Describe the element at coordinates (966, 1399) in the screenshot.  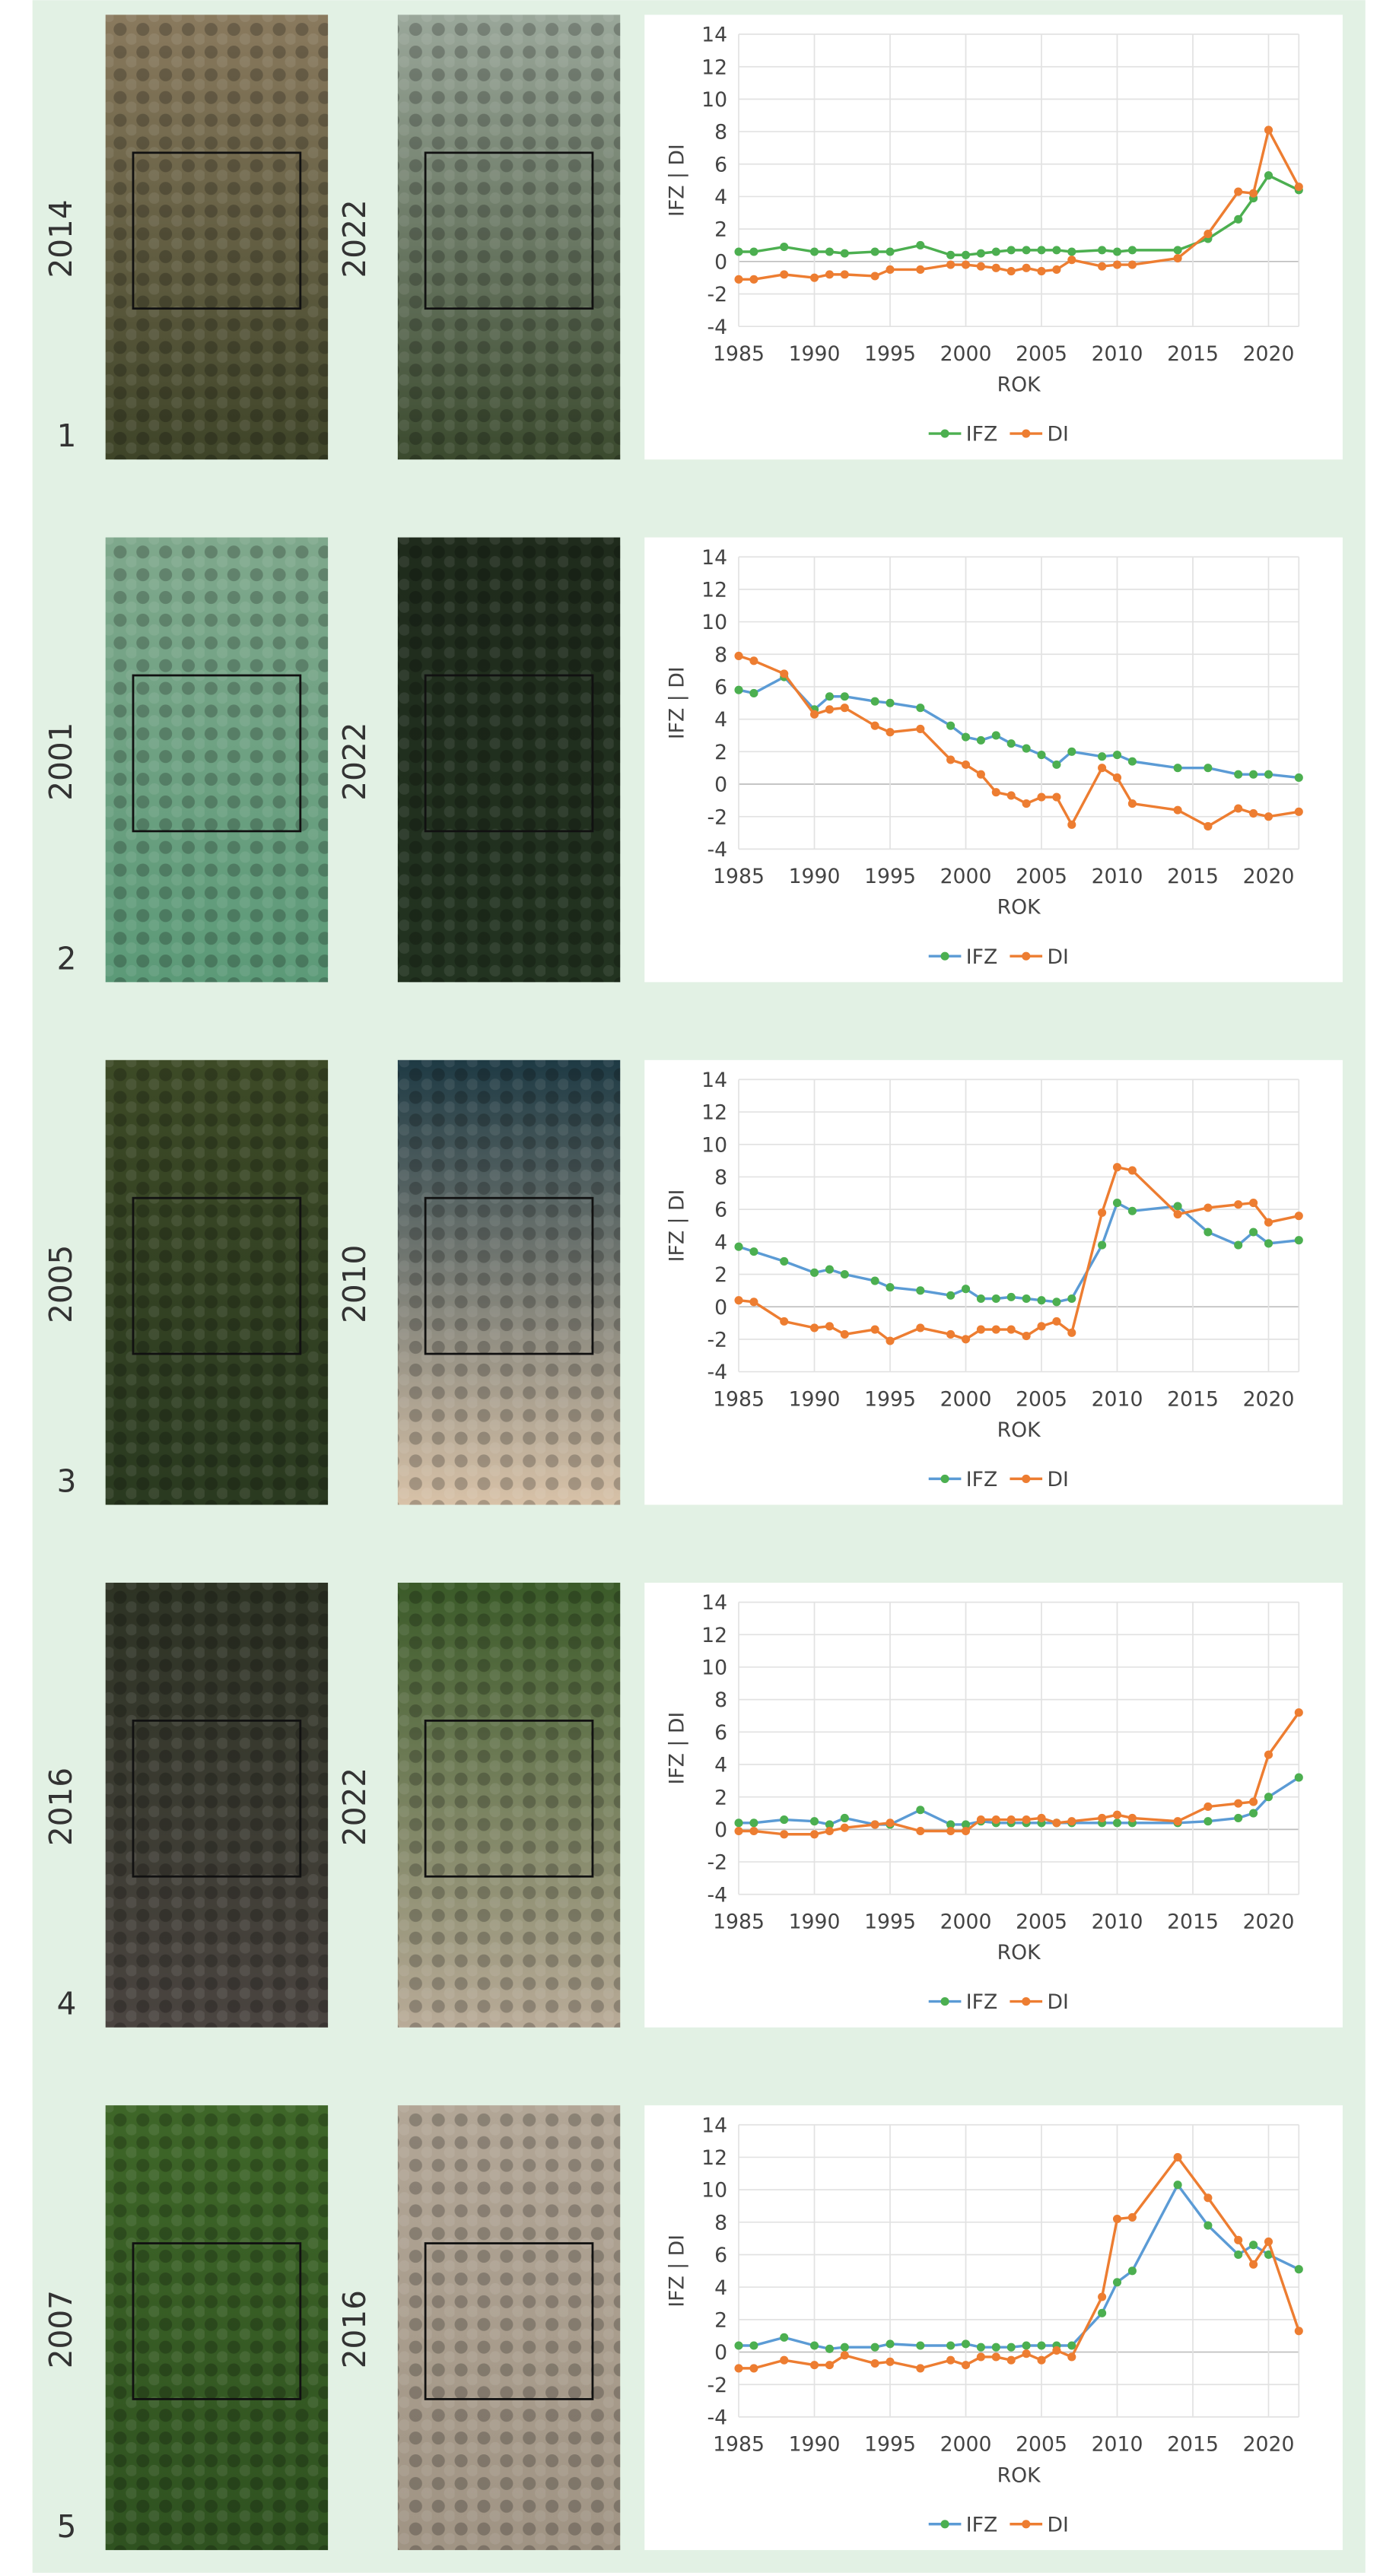
I see `x-tick-label: 2000` at that location.